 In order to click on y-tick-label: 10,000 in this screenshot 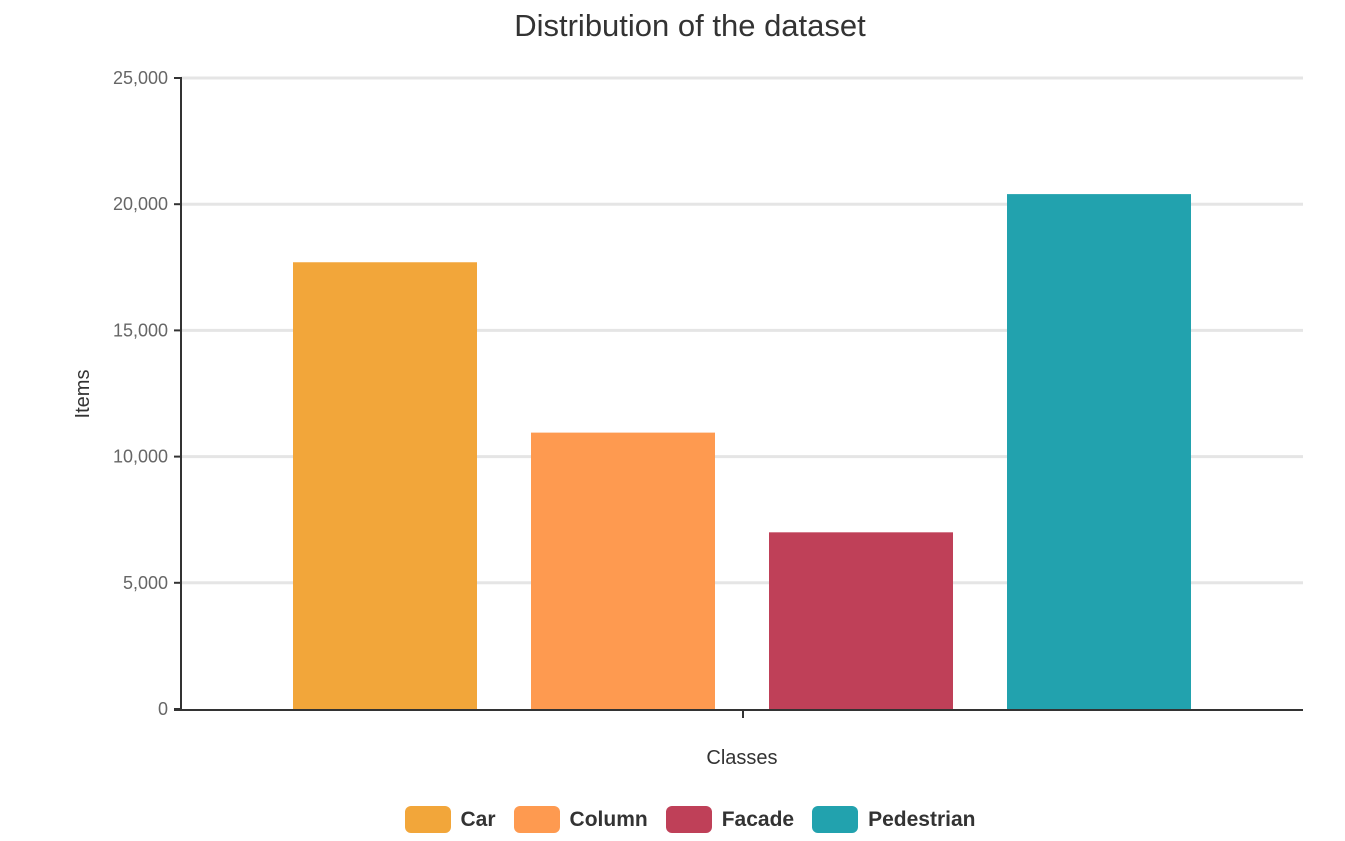, I will do `click(140, 457)`.